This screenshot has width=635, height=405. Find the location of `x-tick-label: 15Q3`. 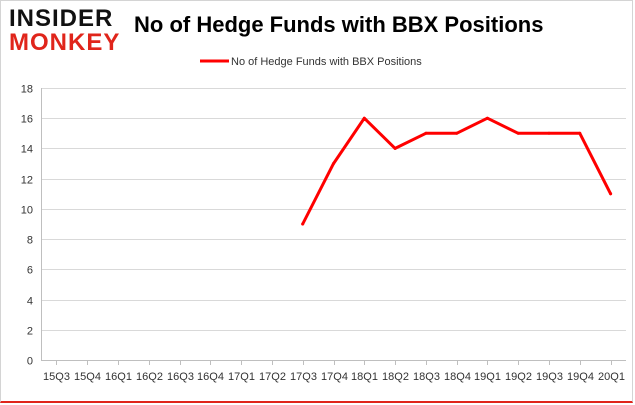

x-tick-label: 15Q3 is located at coordinates (56, 377).